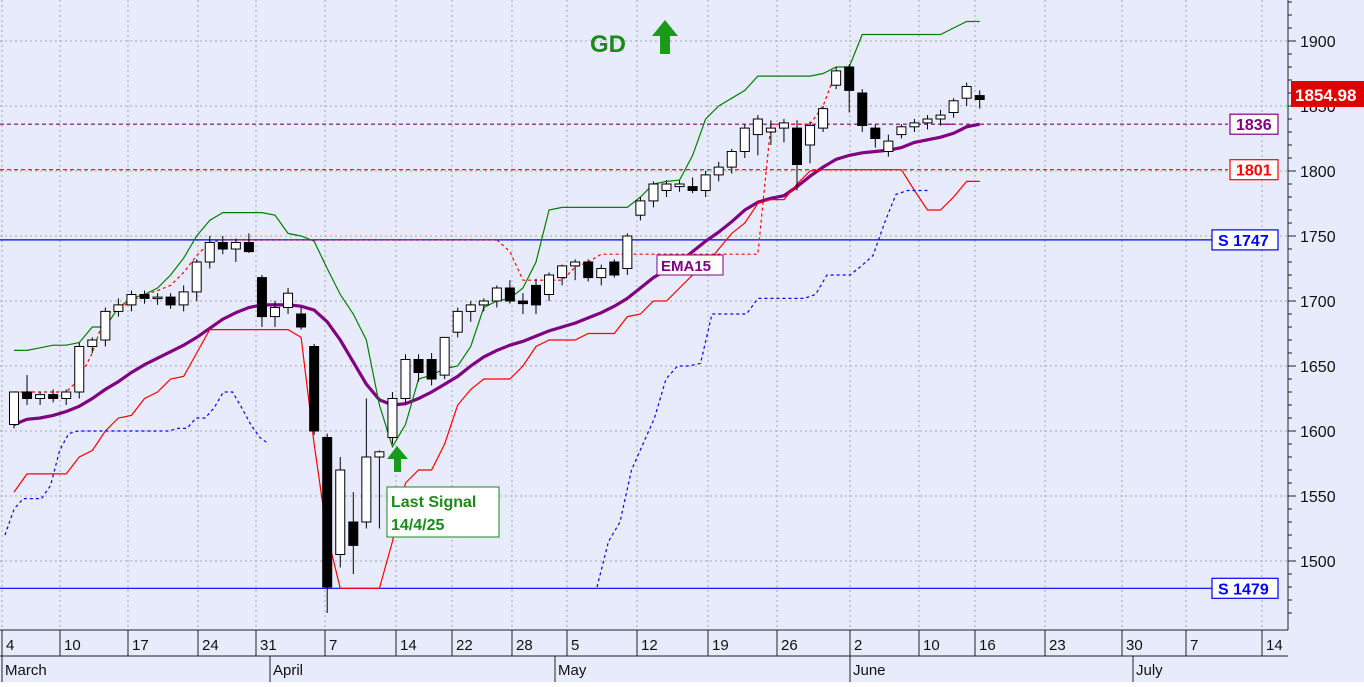 This screenshot has width=1364, height=687. Describe the element at coordinates (408, 645) in the screenshot. I see `x-tick-label-6: 14` at that location.